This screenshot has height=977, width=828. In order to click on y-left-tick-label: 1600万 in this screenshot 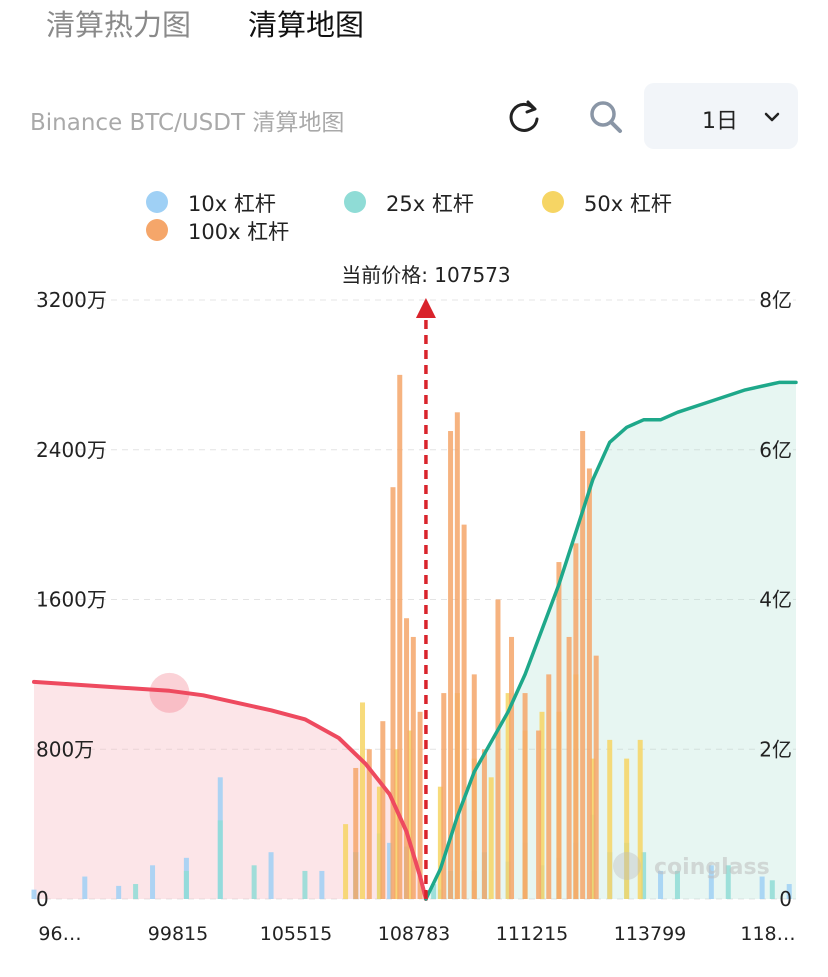, I will do `click(71, 600)`.